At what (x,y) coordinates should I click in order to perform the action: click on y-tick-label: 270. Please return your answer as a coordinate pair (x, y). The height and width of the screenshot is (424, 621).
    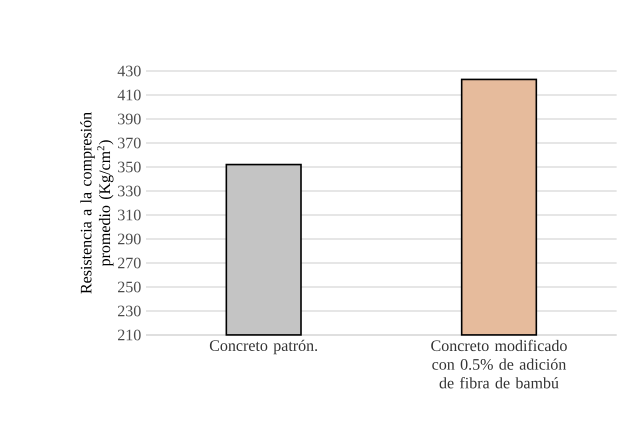
    Looking at the image, I should click on (129, 263).